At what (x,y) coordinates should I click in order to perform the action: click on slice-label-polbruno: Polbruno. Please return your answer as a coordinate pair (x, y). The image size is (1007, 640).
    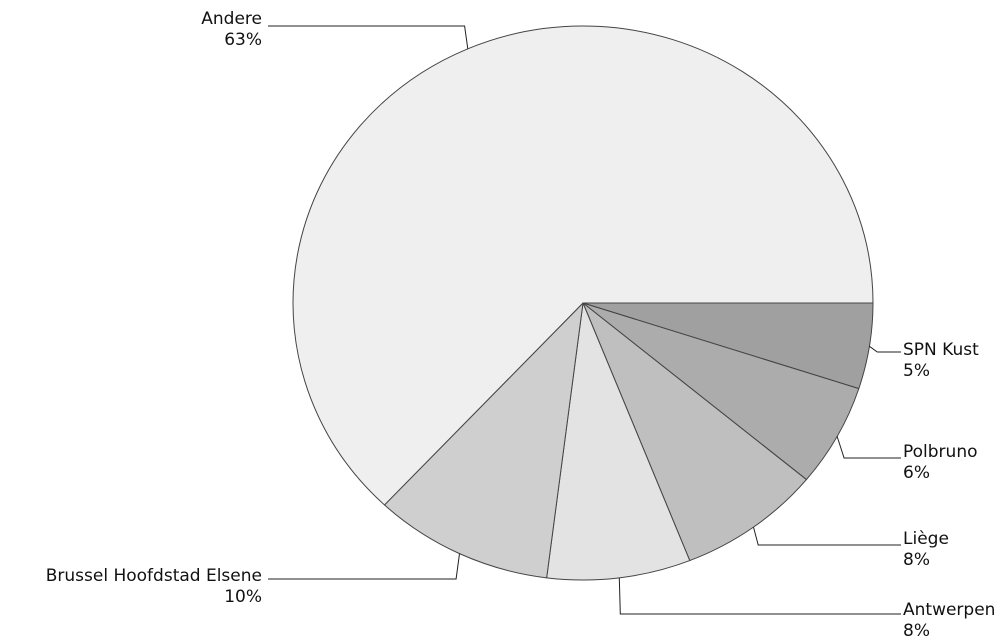
    Looking at the image, I should click on (940, 452).